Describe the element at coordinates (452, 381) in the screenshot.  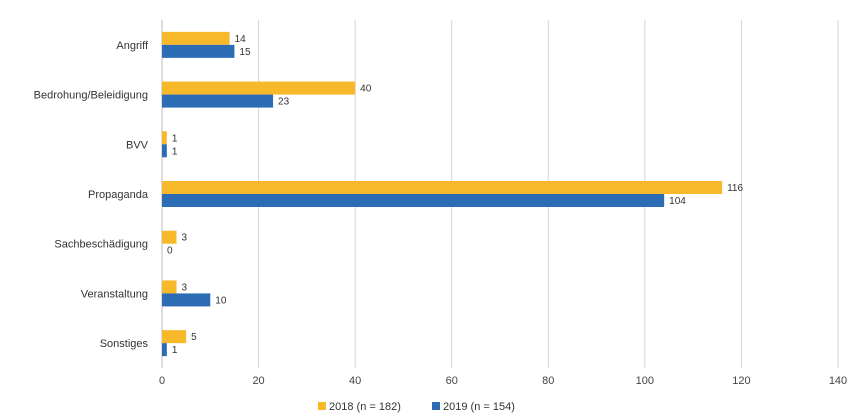
I see `x-tick-label: 60` at that location.